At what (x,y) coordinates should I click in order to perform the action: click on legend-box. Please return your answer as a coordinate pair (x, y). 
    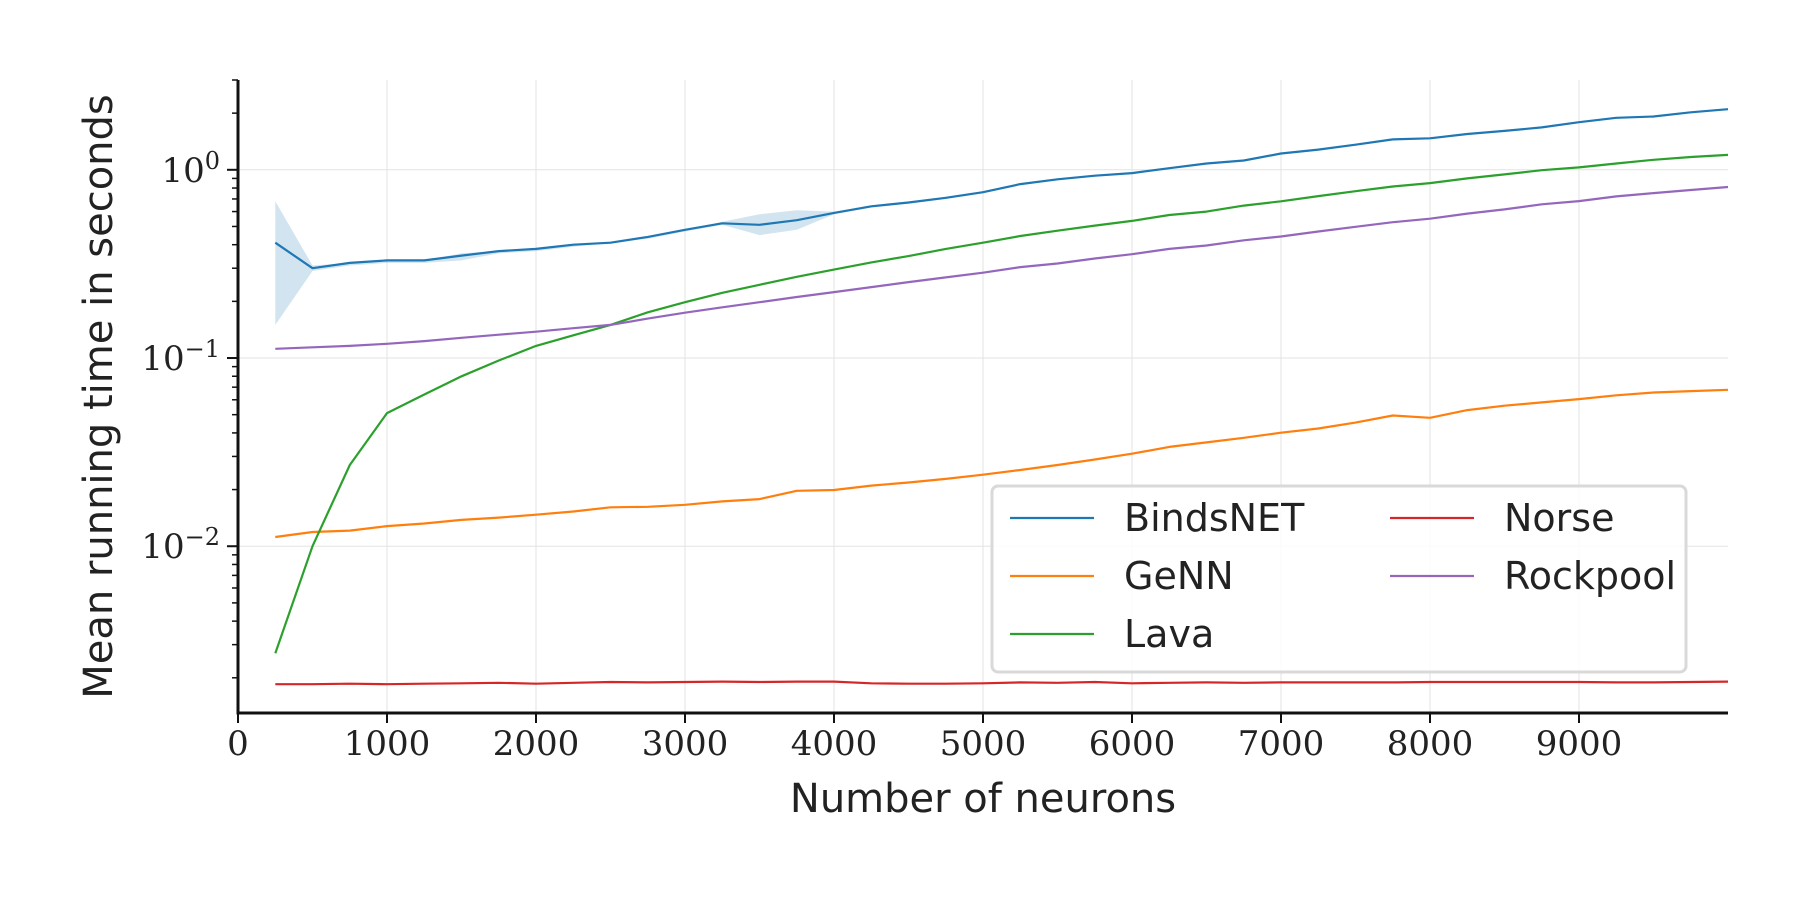
    Looking at the image, I should click on (1339, 579).